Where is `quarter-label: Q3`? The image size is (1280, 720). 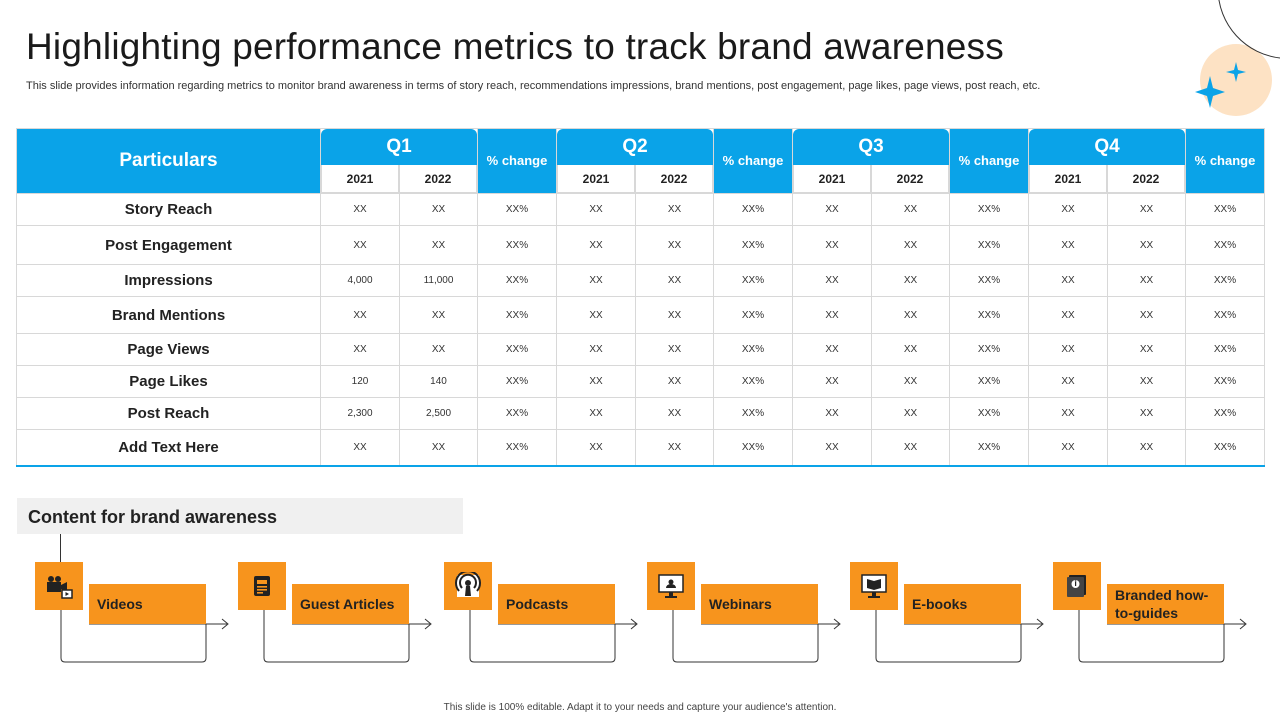
quarter-label: Q3 is located at coordinates (871, 147).